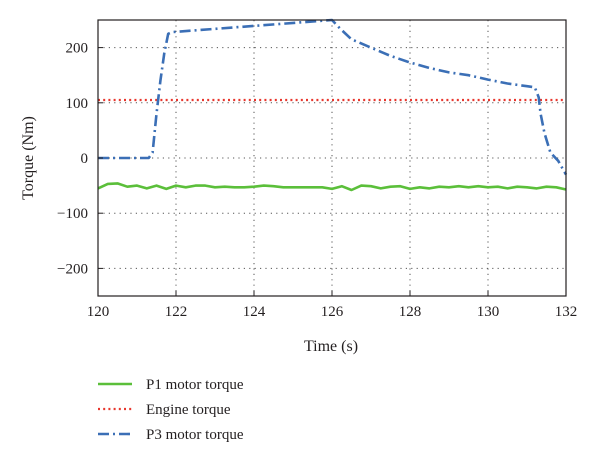 The width and height of the screenshot is (600, 465). What do you see at coordinates (188, 410) in the screenshot?
I see `legend-label: Engine torque` at bounding box center [188, 410].